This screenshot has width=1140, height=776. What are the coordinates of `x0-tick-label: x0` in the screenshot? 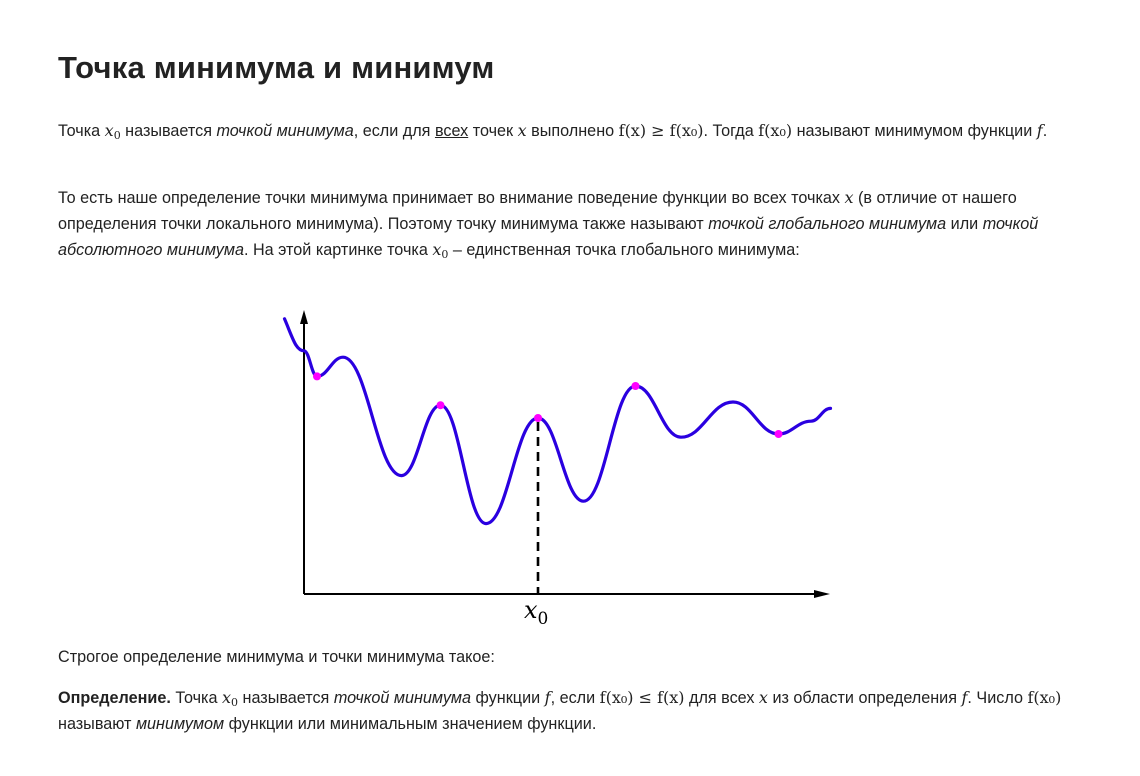 It's located at (536, 612).